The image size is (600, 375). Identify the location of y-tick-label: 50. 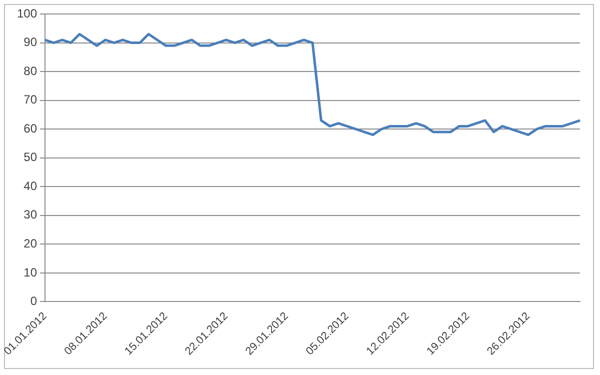
(31, 157).